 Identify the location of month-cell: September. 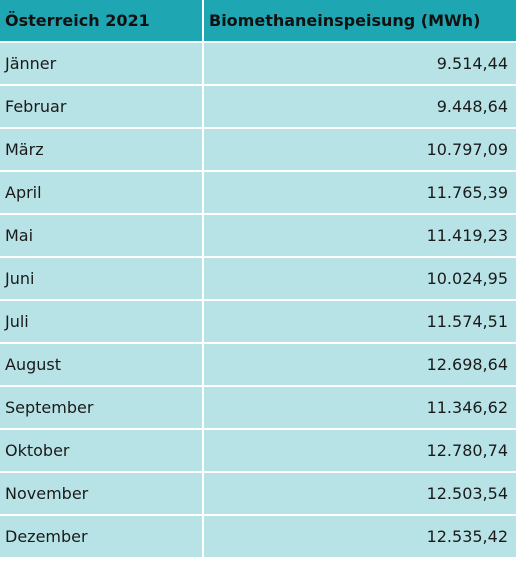
(102, 407).